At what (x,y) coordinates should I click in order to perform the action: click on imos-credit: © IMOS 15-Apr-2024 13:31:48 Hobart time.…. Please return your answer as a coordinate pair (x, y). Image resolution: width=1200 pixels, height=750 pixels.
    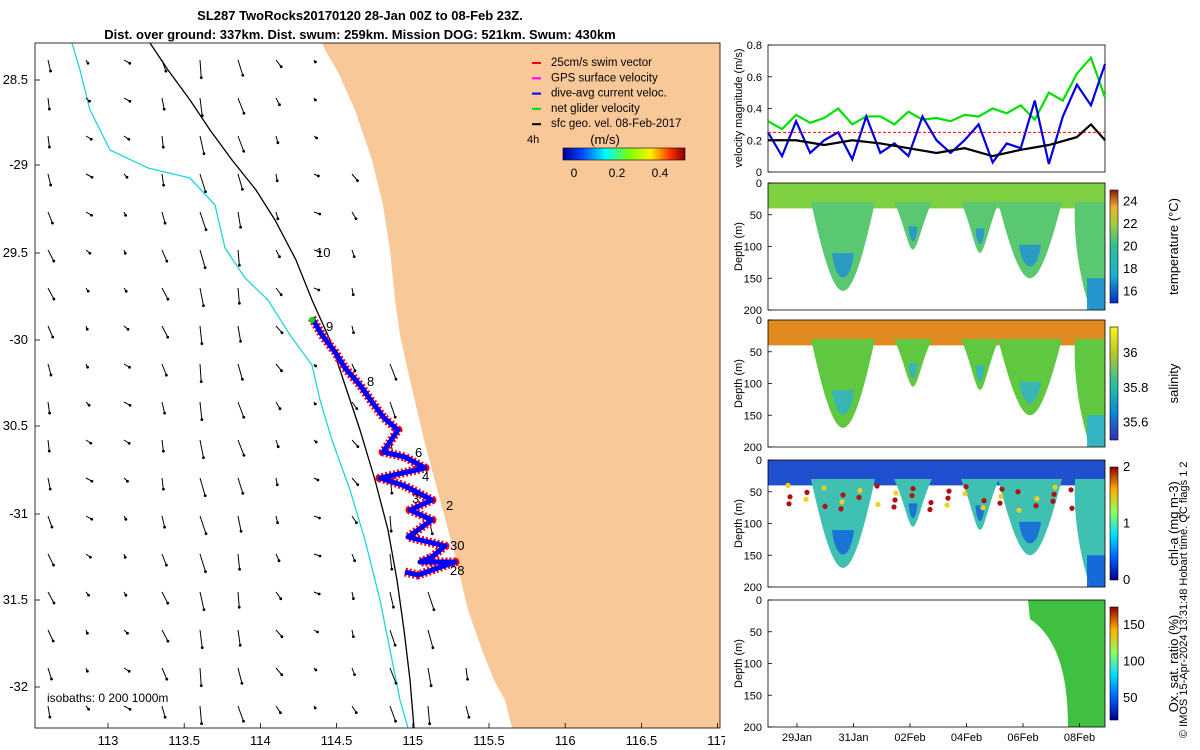
    Looking at the image, I should click on (1184, 599).